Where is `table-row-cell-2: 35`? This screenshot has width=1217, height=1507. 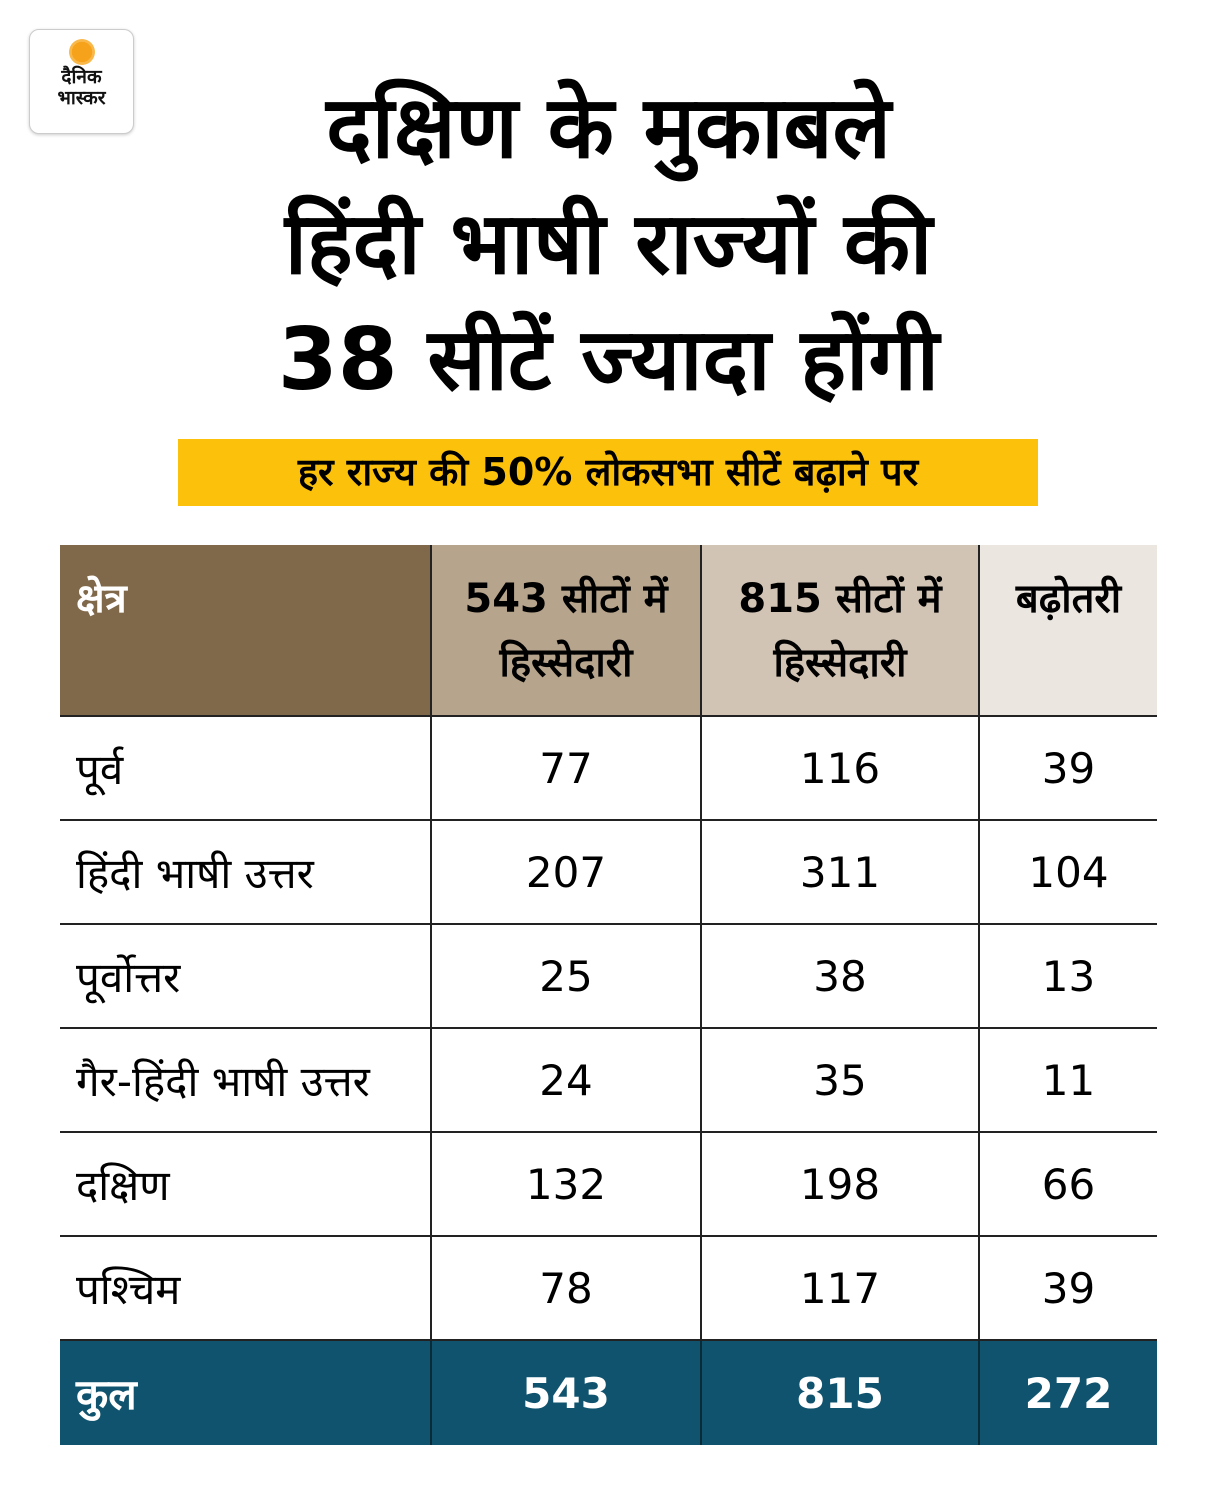 table-row-cell-2: 35 is located at coordinates (841, 1080).